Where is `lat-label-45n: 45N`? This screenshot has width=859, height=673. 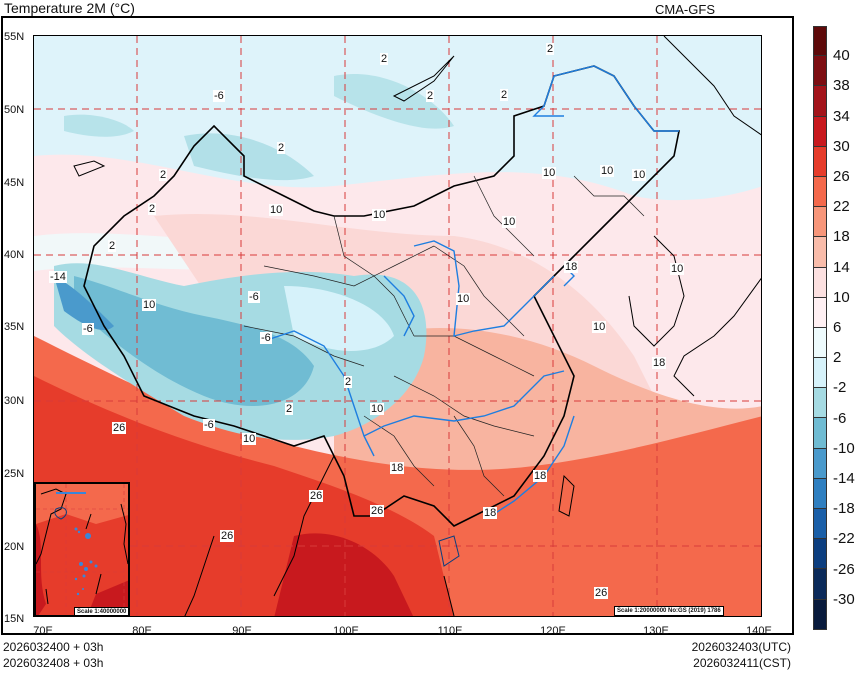
lat-label-45n: 45N is located at coordinates (14, 183).